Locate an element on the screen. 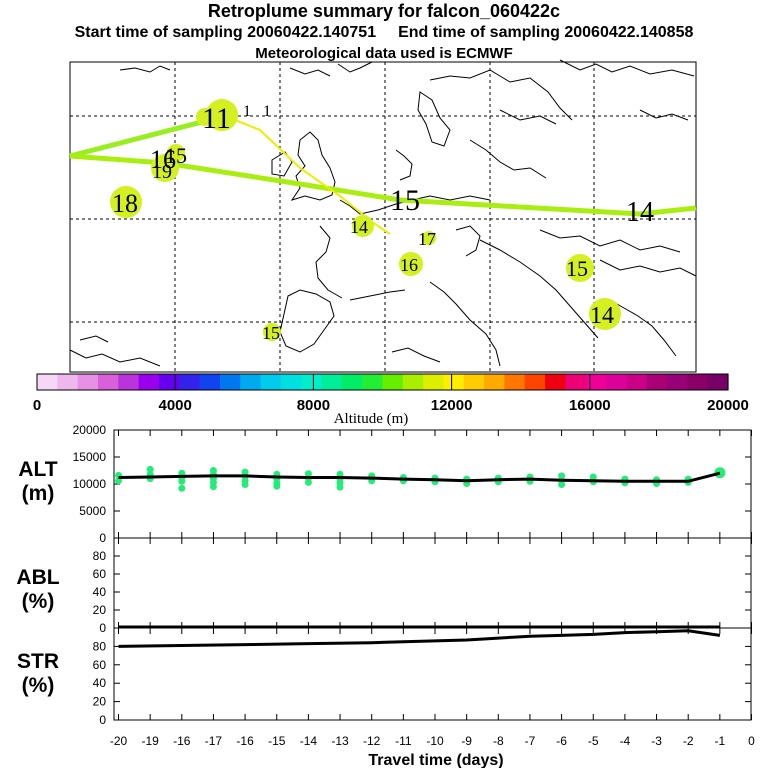 The image size is (768, 768). marker-day-15-a is located at coordinates (176, 153).